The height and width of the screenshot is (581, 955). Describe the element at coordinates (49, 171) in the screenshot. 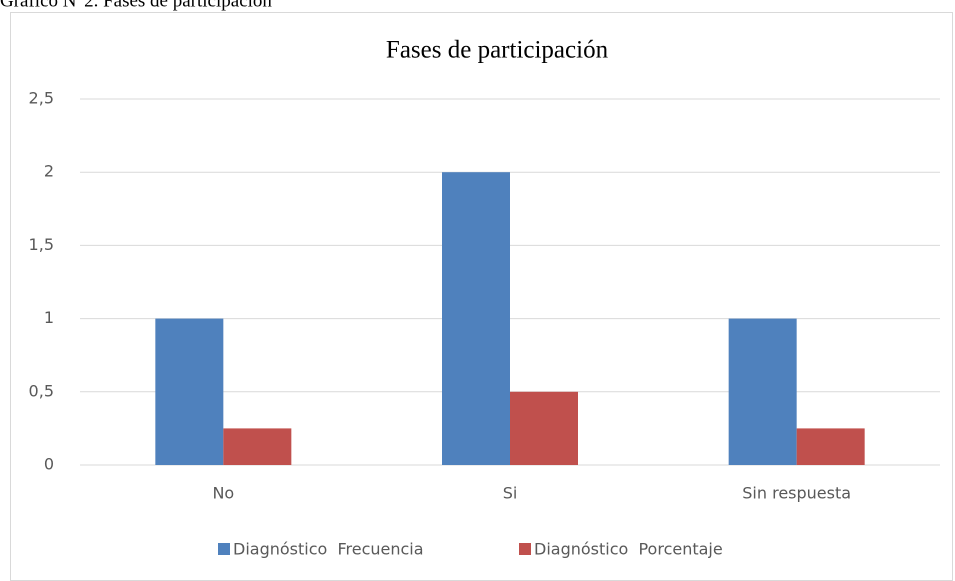

I see `y-tick-label: 2` at that location.